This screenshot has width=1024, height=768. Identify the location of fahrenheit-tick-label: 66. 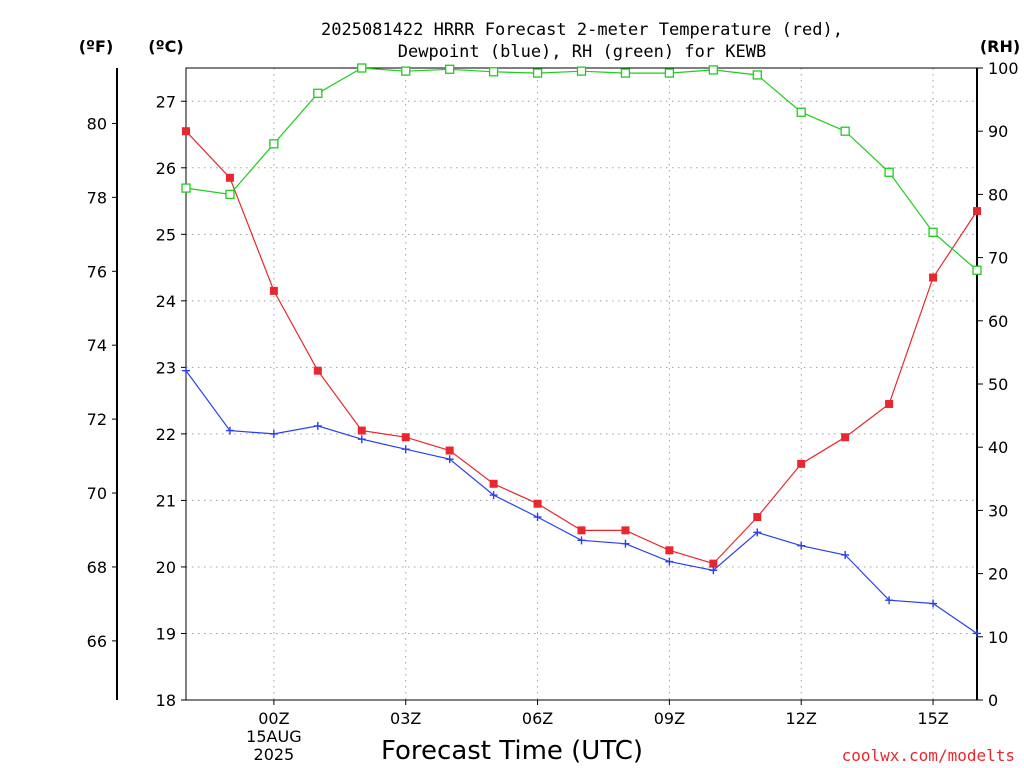
(97, 641).